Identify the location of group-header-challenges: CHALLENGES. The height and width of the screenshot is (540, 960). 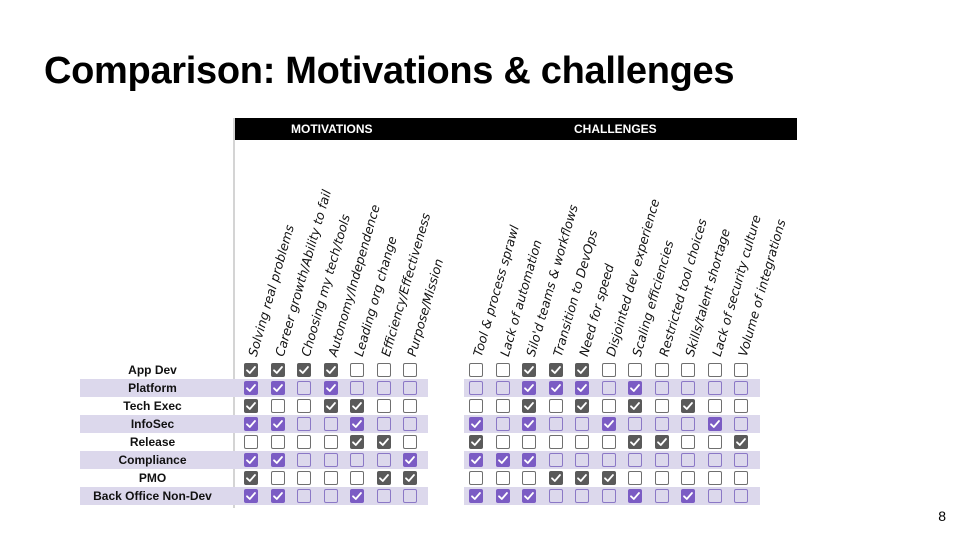
(615, 129).